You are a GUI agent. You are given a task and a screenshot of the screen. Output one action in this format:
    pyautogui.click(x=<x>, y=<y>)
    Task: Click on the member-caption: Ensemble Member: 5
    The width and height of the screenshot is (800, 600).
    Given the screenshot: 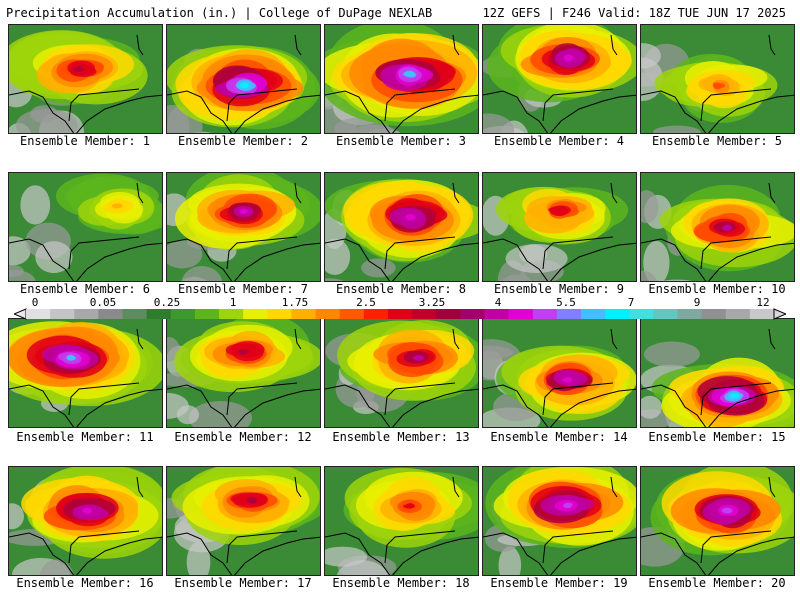 What is the action you would take?
    pyautogui.click(x=717, y=141)
    